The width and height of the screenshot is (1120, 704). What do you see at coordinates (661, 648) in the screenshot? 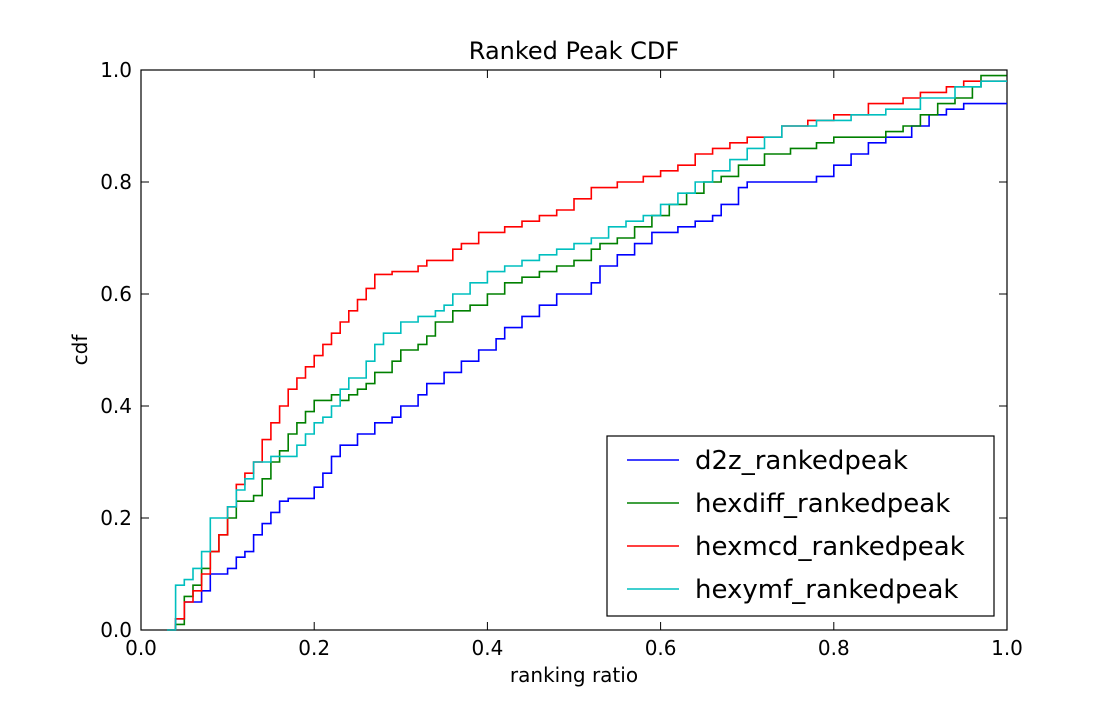
I see `x-tick-label: 0.6` at bounding box center [661, 648].